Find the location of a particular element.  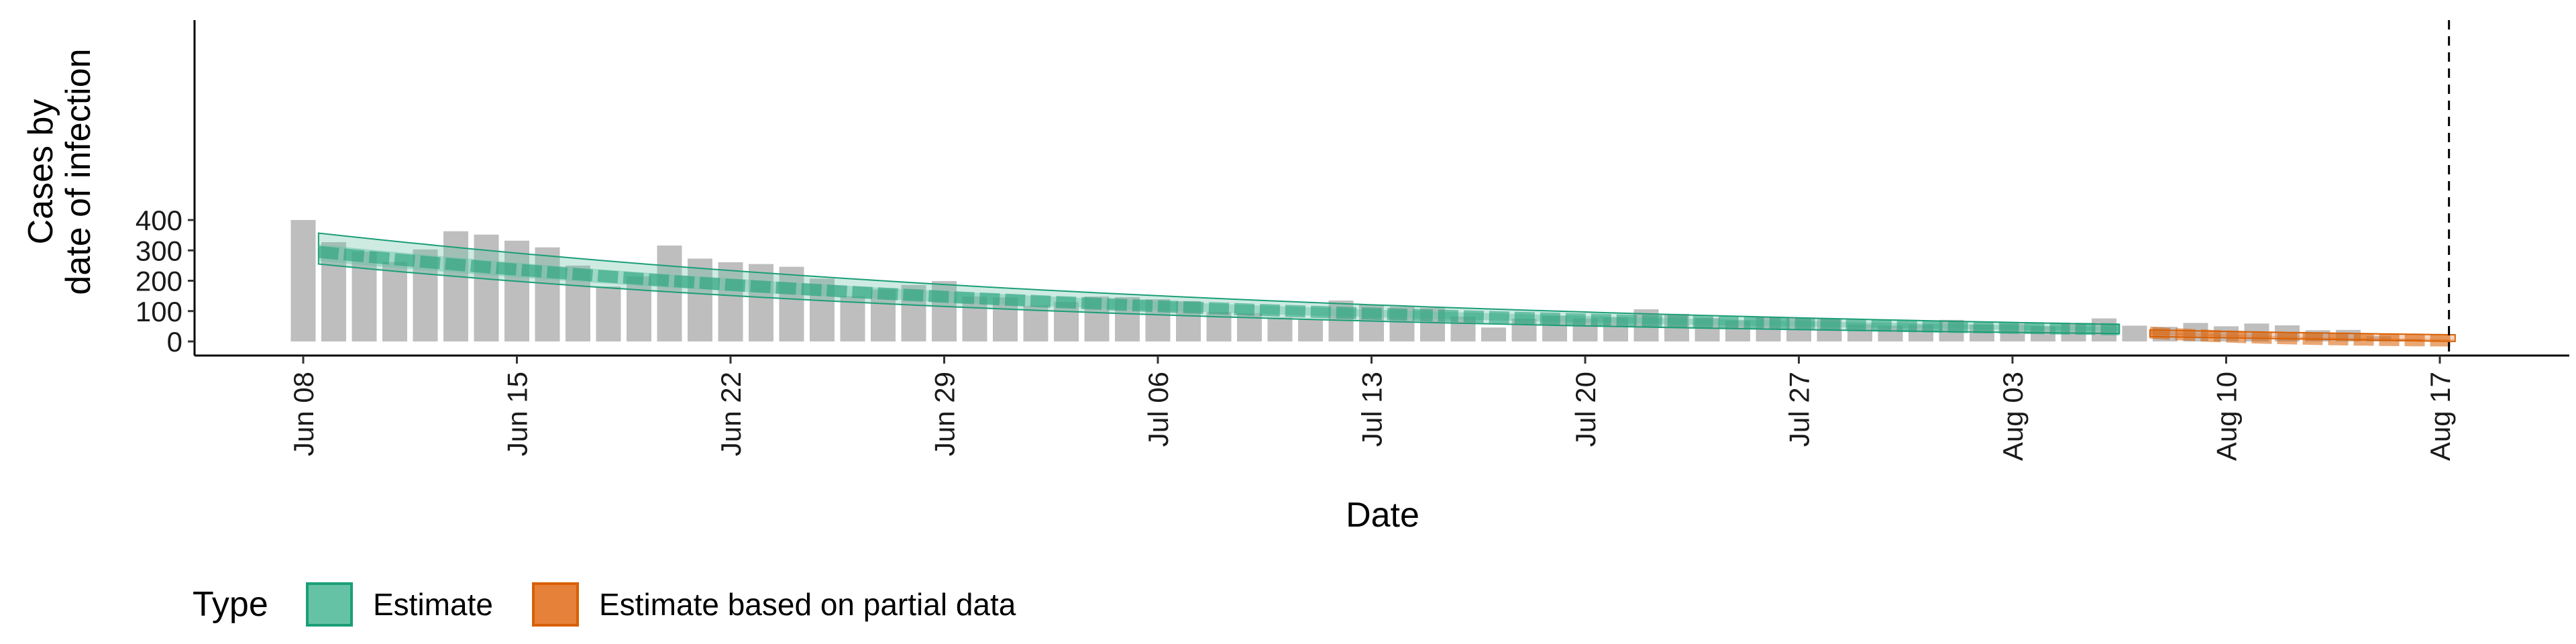

estimate-inner-band is located at coordinates (1219, 287).